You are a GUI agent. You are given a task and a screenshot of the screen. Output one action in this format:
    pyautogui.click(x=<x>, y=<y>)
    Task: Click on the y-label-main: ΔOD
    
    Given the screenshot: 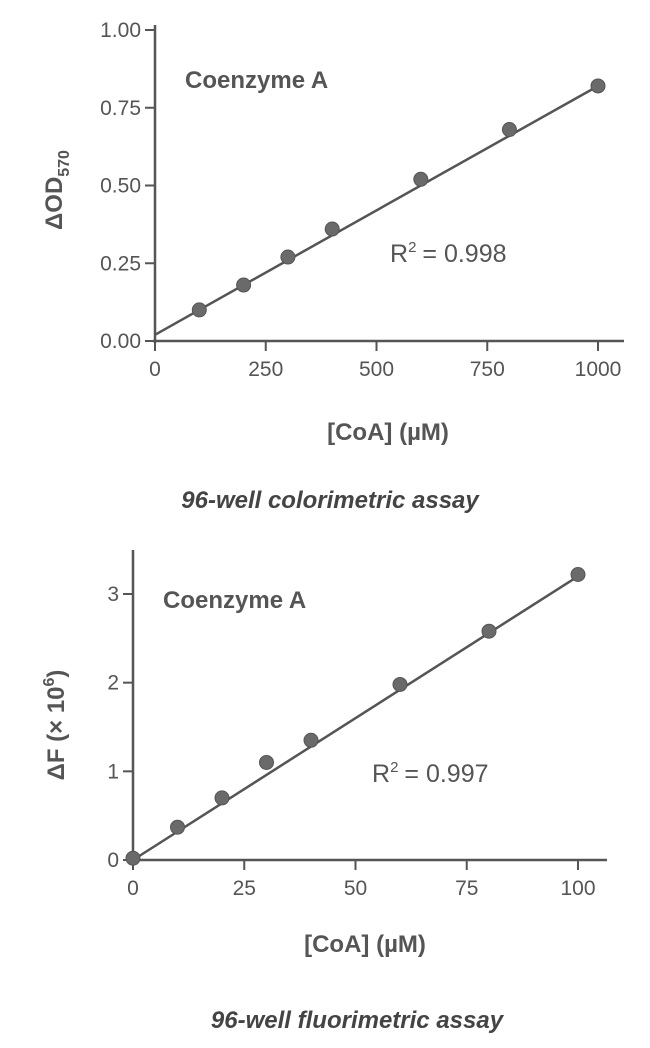 What is the action you would take?
    pyautogui.click(x=54, y=203)
    